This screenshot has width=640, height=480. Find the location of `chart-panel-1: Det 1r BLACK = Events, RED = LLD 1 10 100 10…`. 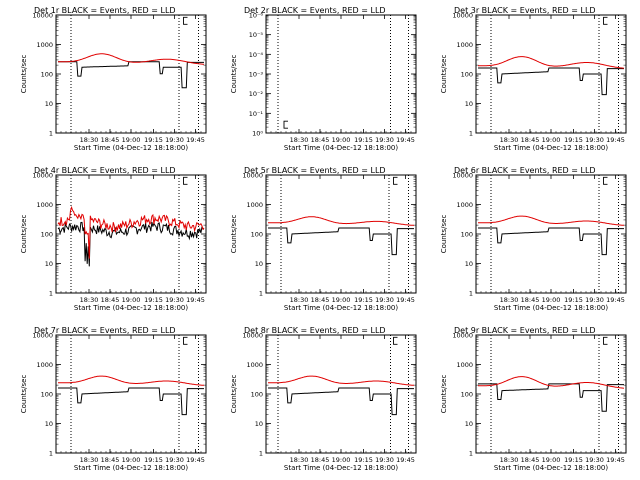

chart-panel-1: Det 1r BLACK = Events, RED = LLD 1 10 100 10… is located at coordinates (113, 79).